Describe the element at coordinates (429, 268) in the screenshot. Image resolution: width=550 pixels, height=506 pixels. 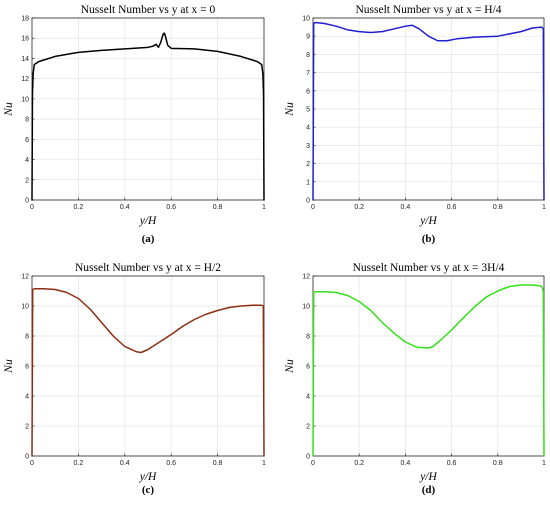
I see `chart-title: Nusselt Number vs y at x = 3H/4` at that location.